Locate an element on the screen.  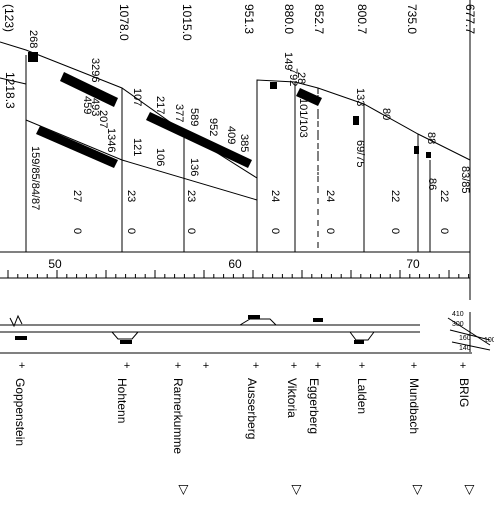
figure-label: 86 is located at coordinates (432, 184).